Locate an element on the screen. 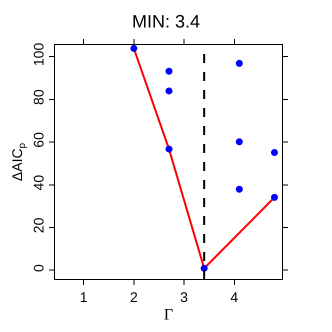 This screenshot has width=332, height=332. x-tick-label: 1 is located at coordinates (84, 296).